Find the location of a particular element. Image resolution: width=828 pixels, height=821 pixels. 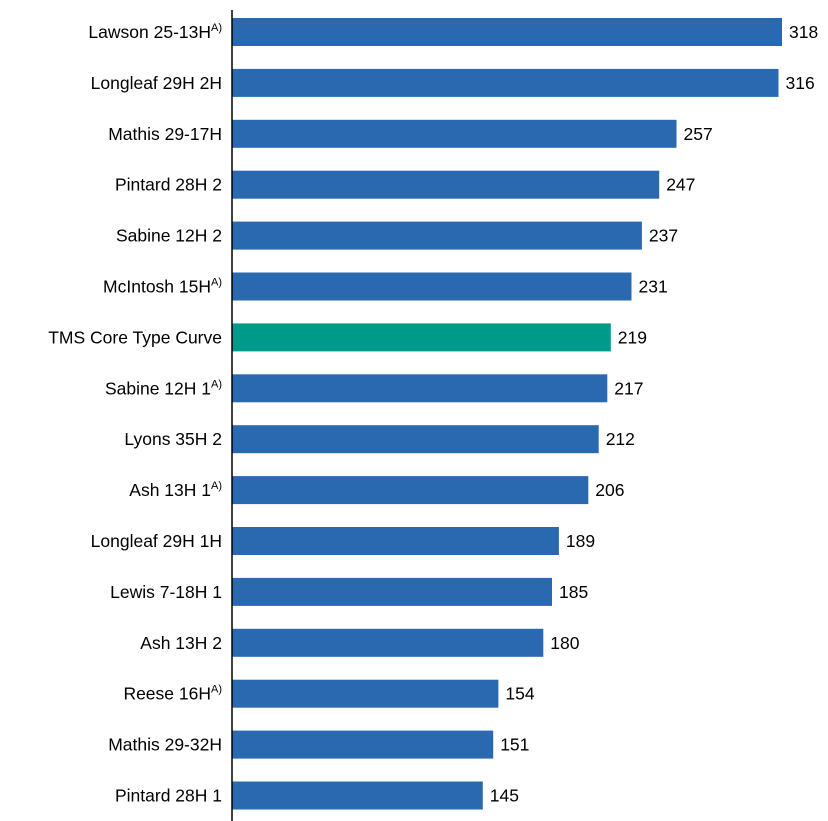

category-label: Mathis 29-17H is located at coordinates (165, 134).